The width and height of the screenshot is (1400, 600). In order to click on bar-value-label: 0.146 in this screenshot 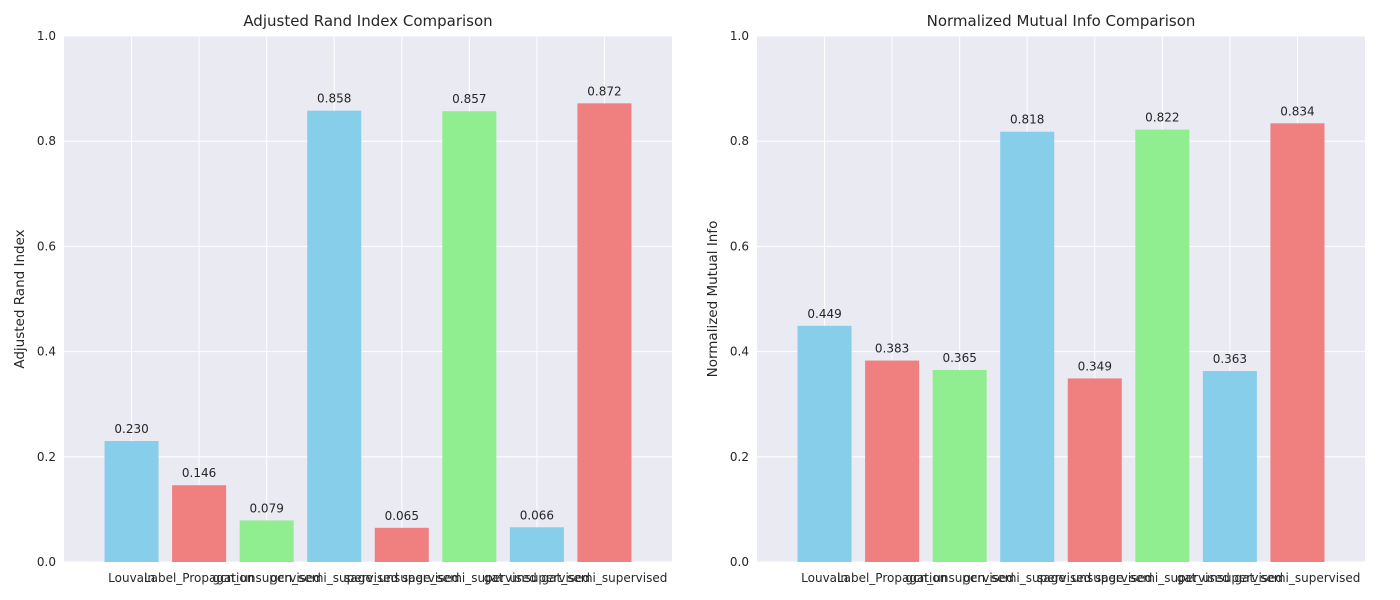, I will do `click(199, 473)`.